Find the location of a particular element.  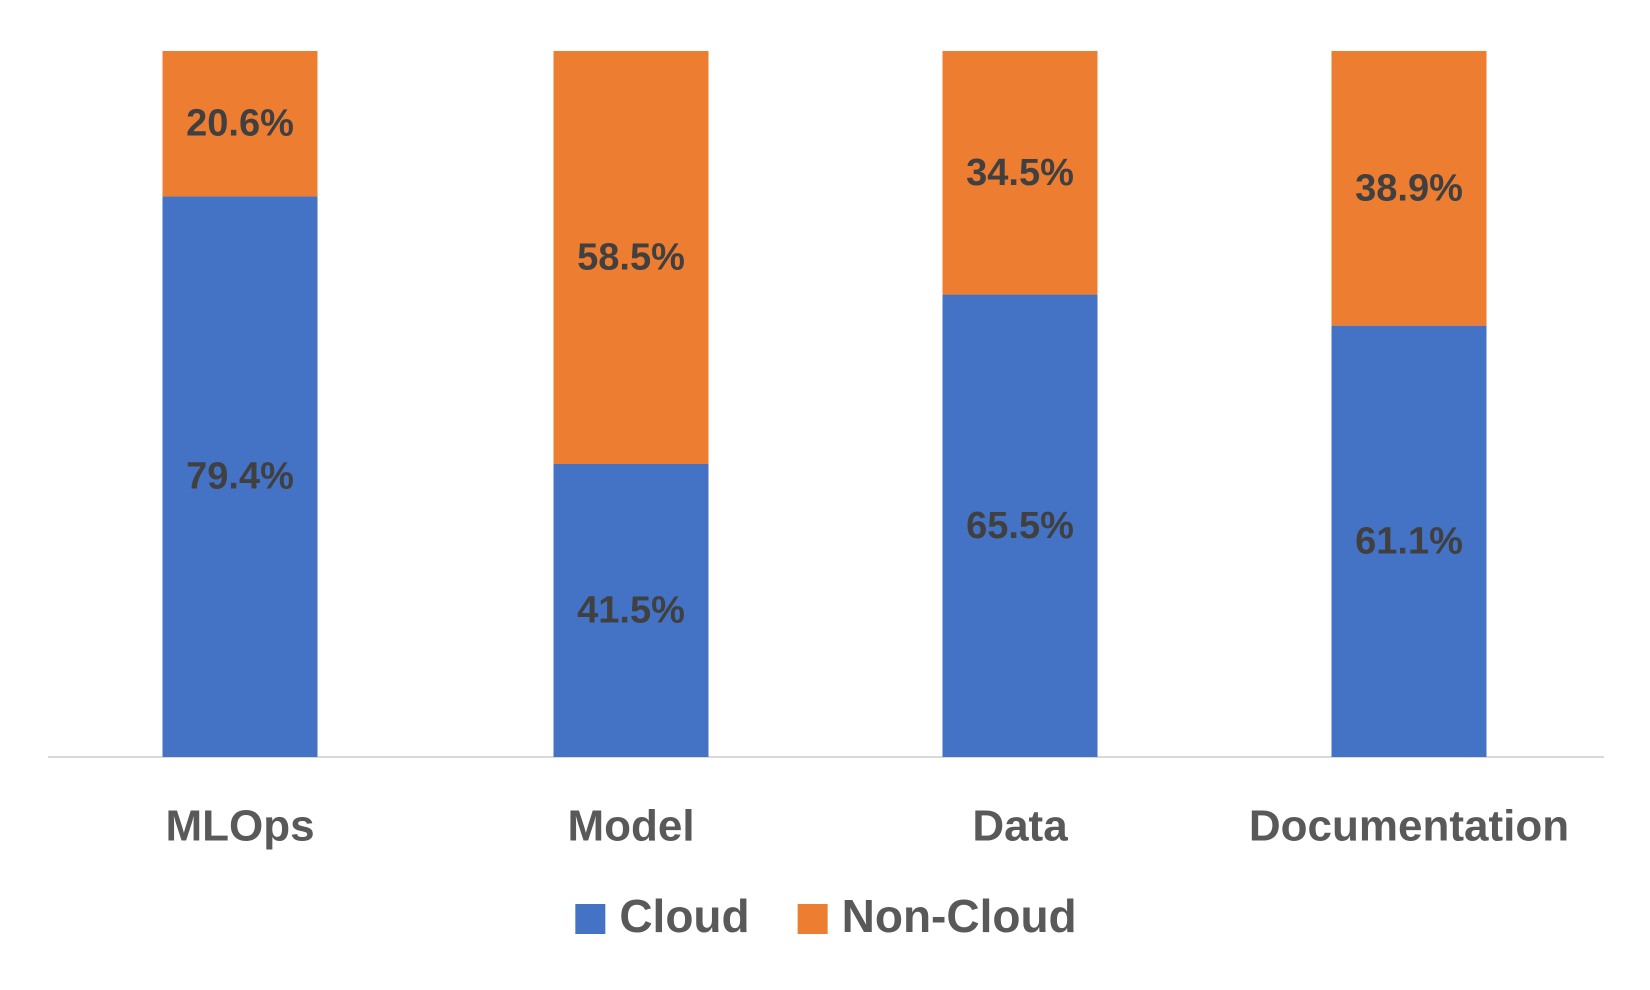

value-label: 79.4% is located at coordinates (240, 477).